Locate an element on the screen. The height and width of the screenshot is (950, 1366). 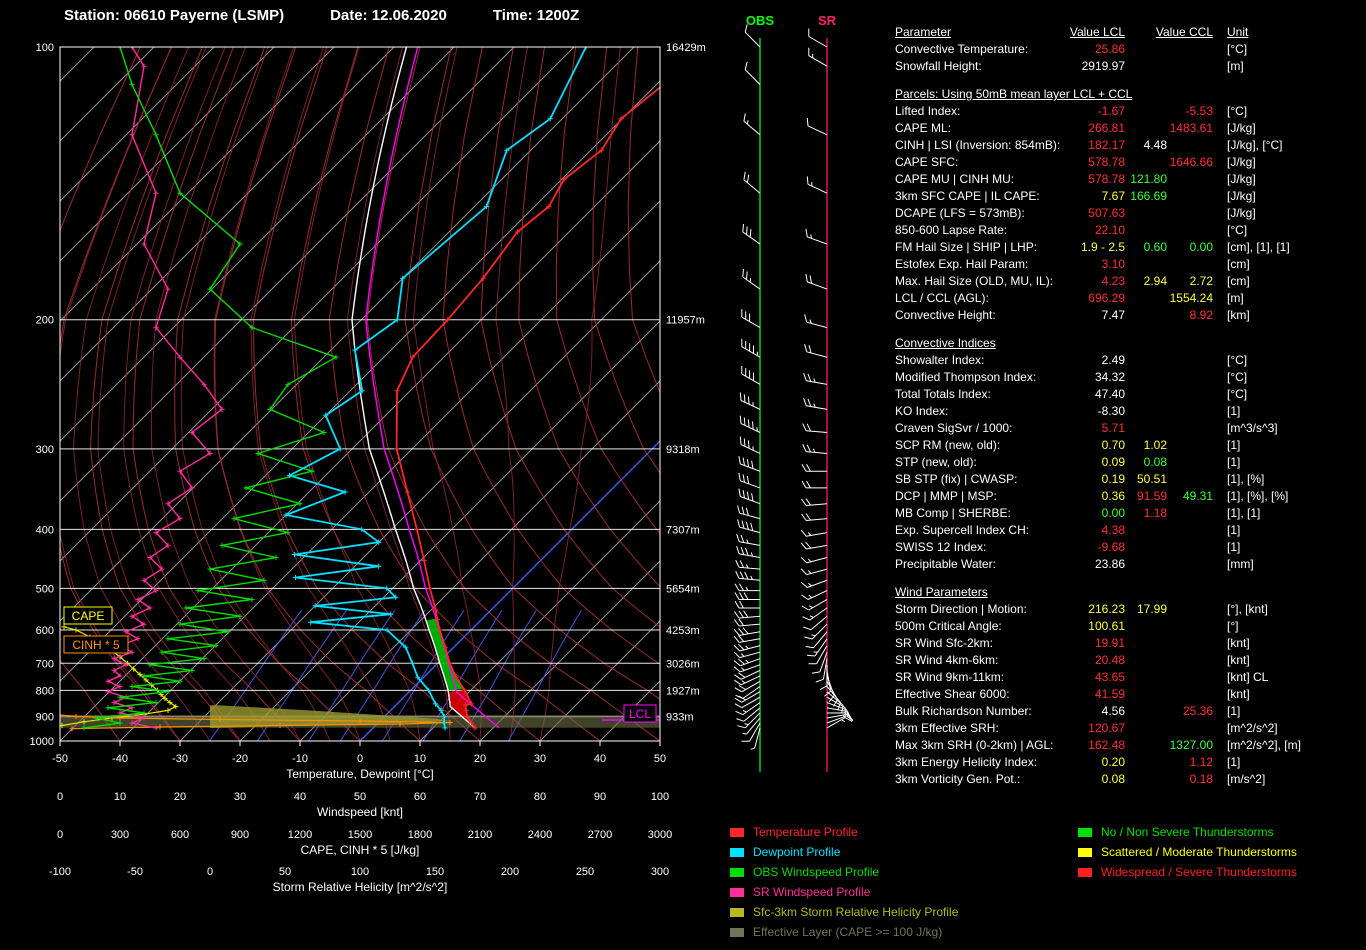
obs-windspeed-profile-line-markers is located at coordinates (210, 389).